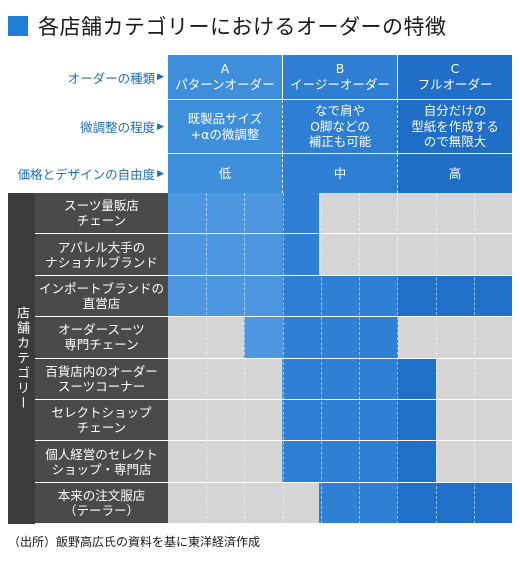 The width and height of the screenshot is (520, 571). I want to click on header-row-order-type: オーダーの種類 ▶ A パターンオーダー B イージーオーダー C フルオーダー, so click(260, 77).